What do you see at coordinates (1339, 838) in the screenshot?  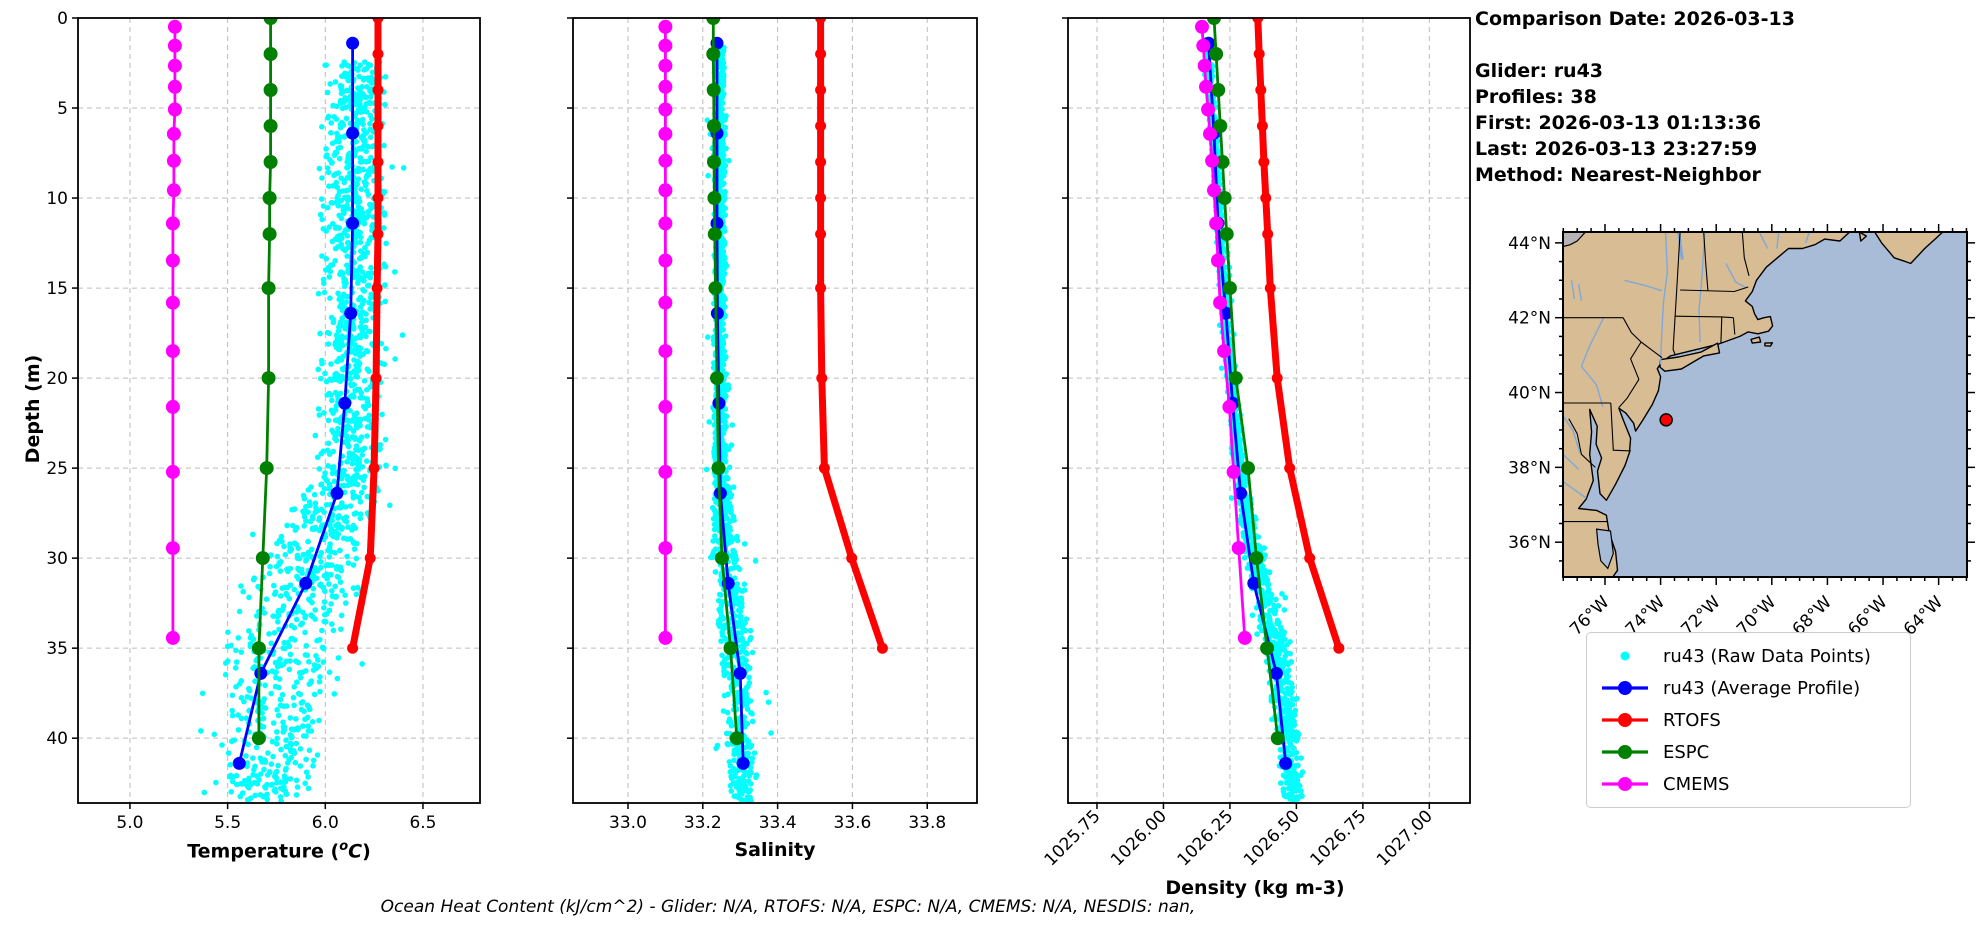 I see `x-tick-label: 1026.75` at bounding box center [1339, 838].